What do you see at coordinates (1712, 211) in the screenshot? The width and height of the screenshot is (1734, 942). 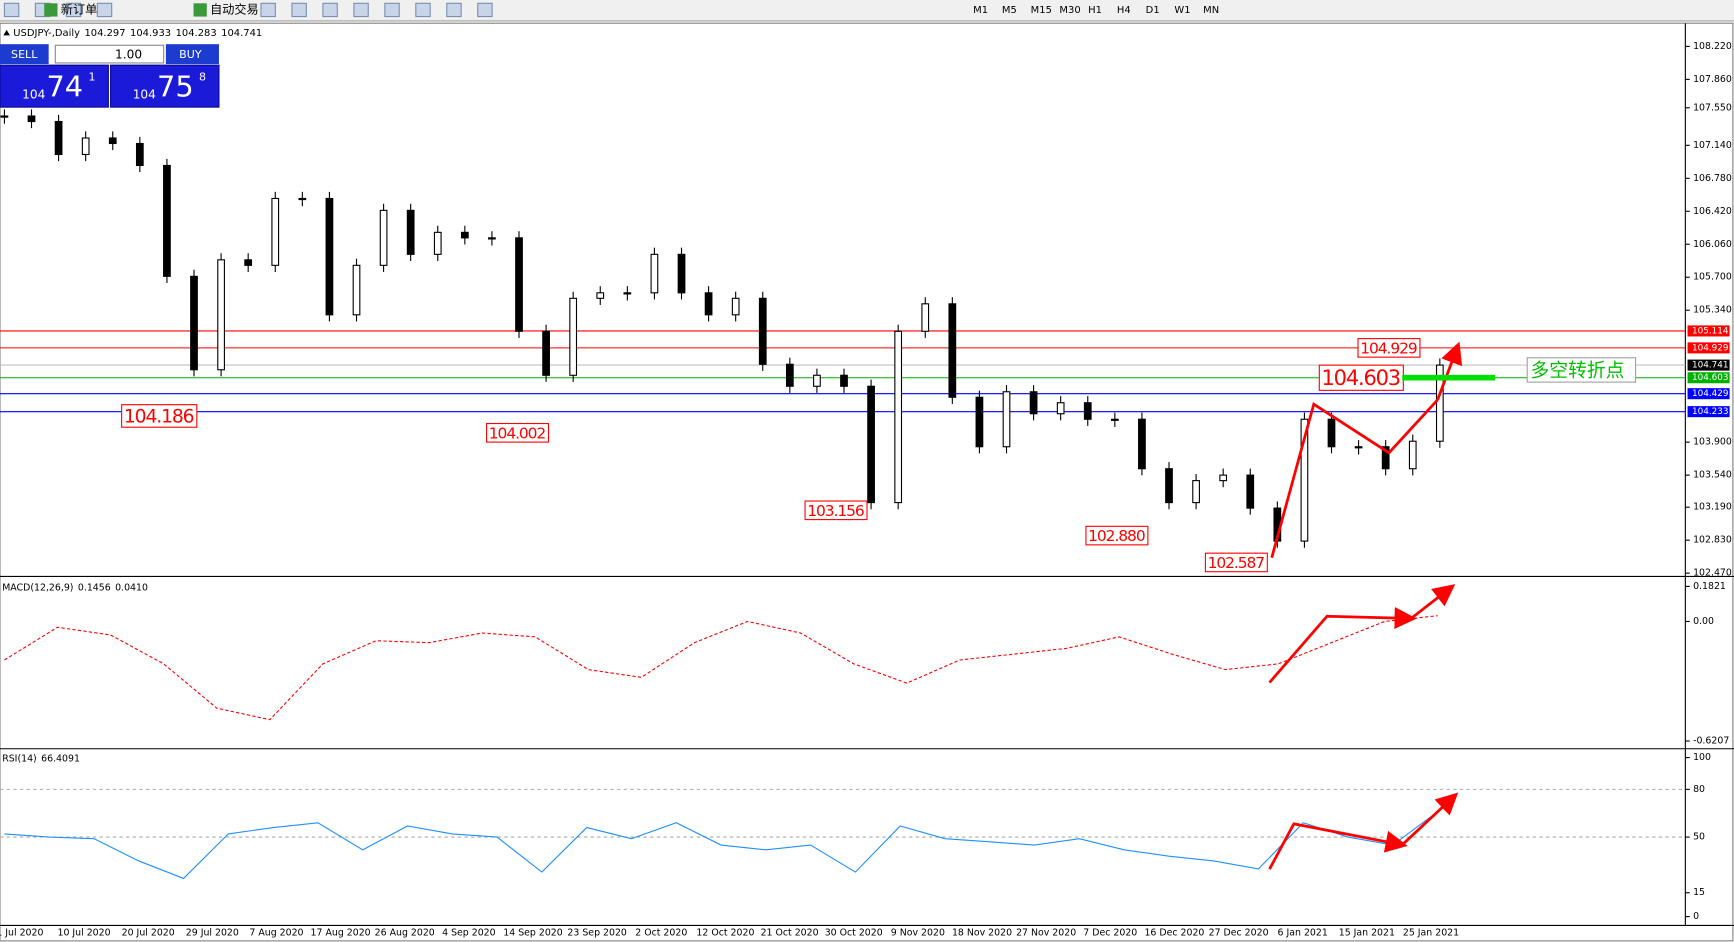 I see `y-tick-label: 106.420` at bounding box center [1712, 211].